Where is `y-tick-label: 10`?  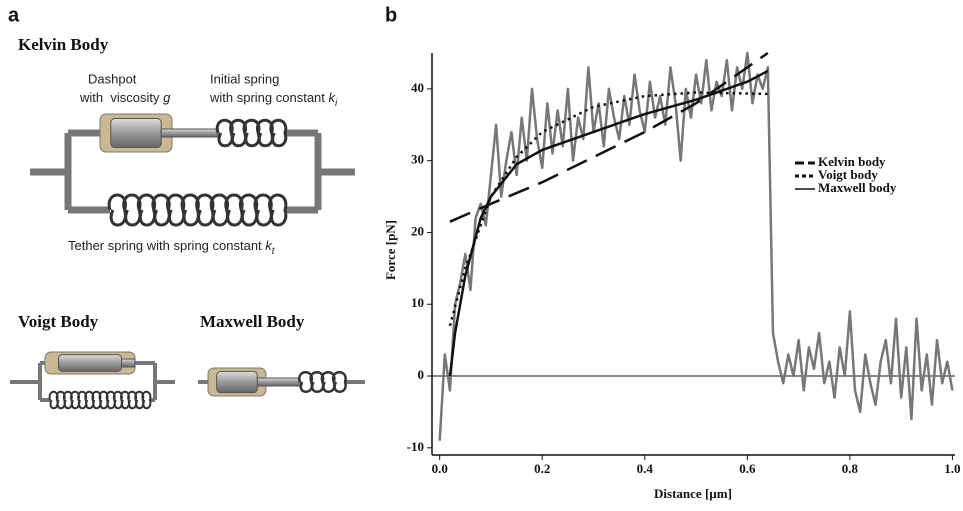
y-tick-label: 10 is located at coordinates (417, 302).